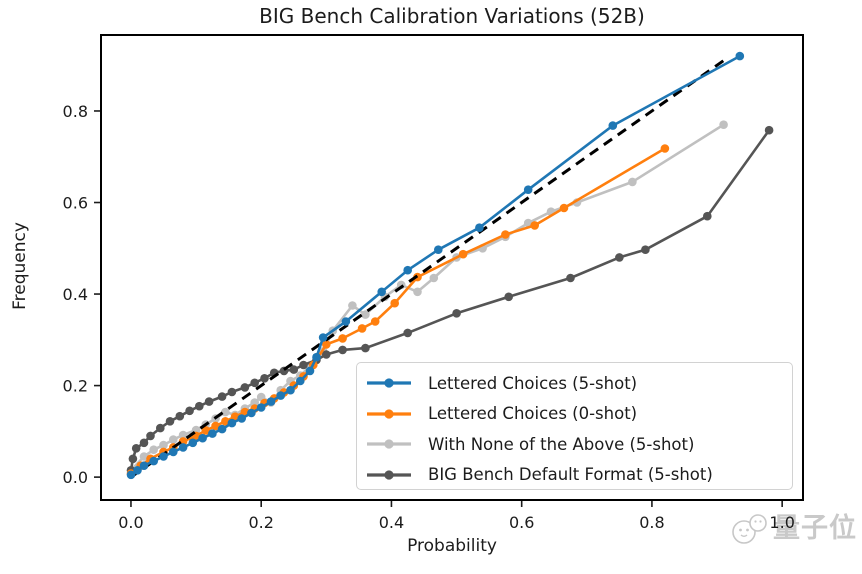 The image size is (862, 574). I want to click on x-tick-label: 1.0, so click(781, 522).